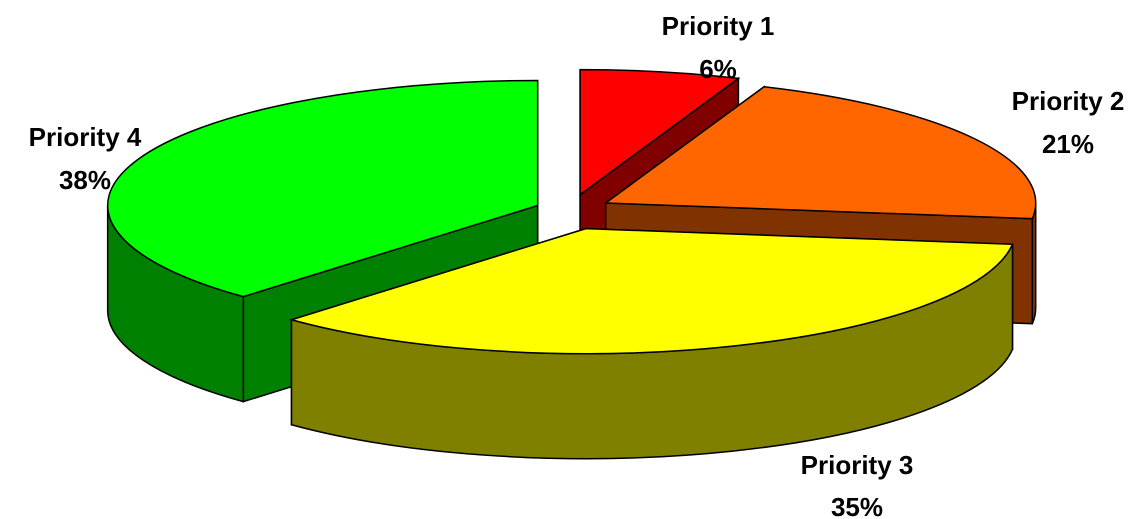 This screenshot has height=519, width=1146. What do you see at coordinates (857, 505) in the screenshot?
I see `priority-3-percent-label: 35%` at bounding box center [857, 505].